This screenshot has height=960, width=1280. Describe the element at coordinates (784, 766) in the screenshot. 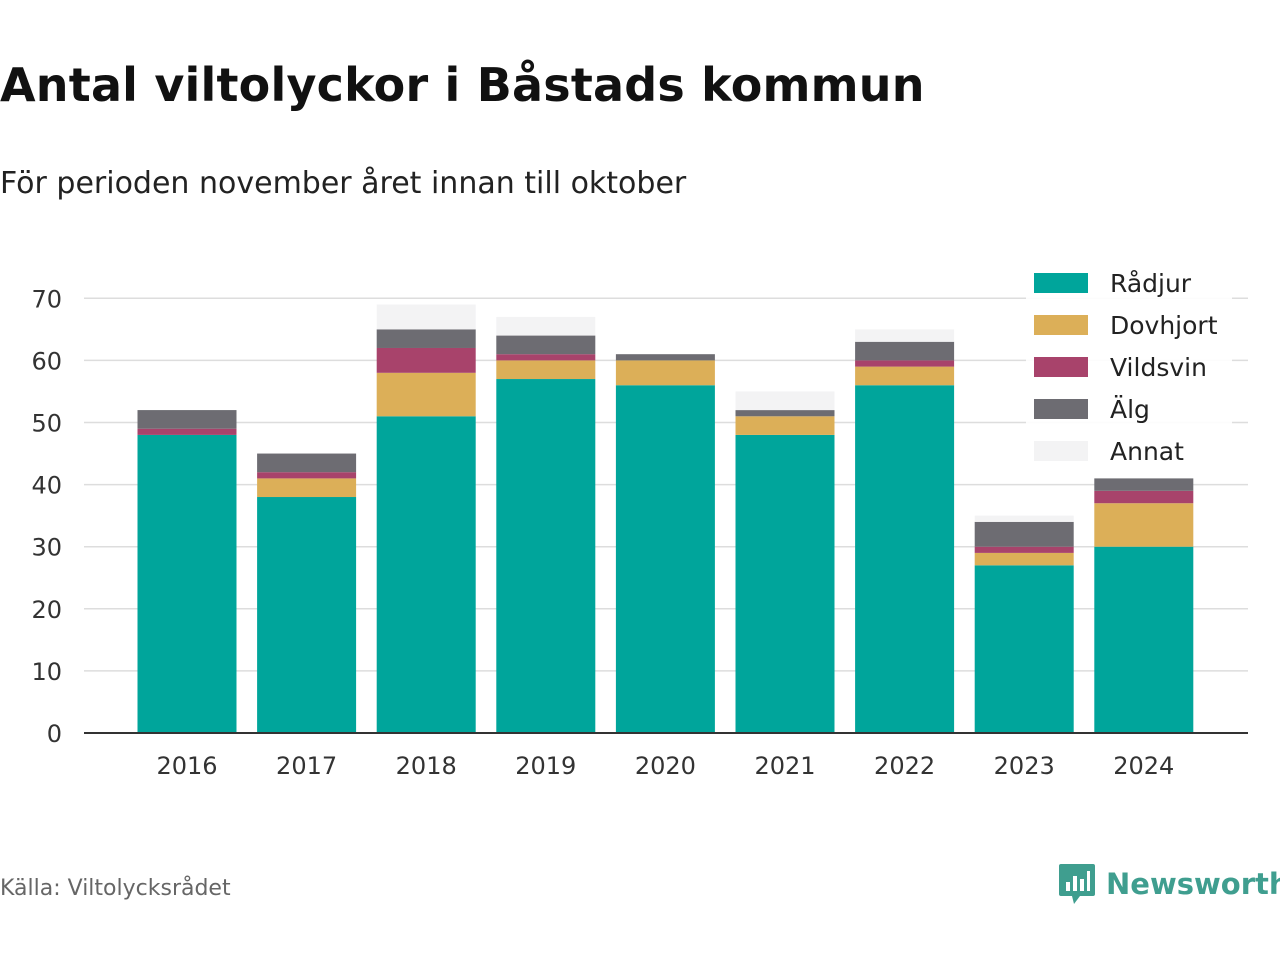

I see `x-tick-label: 2021` at that location.